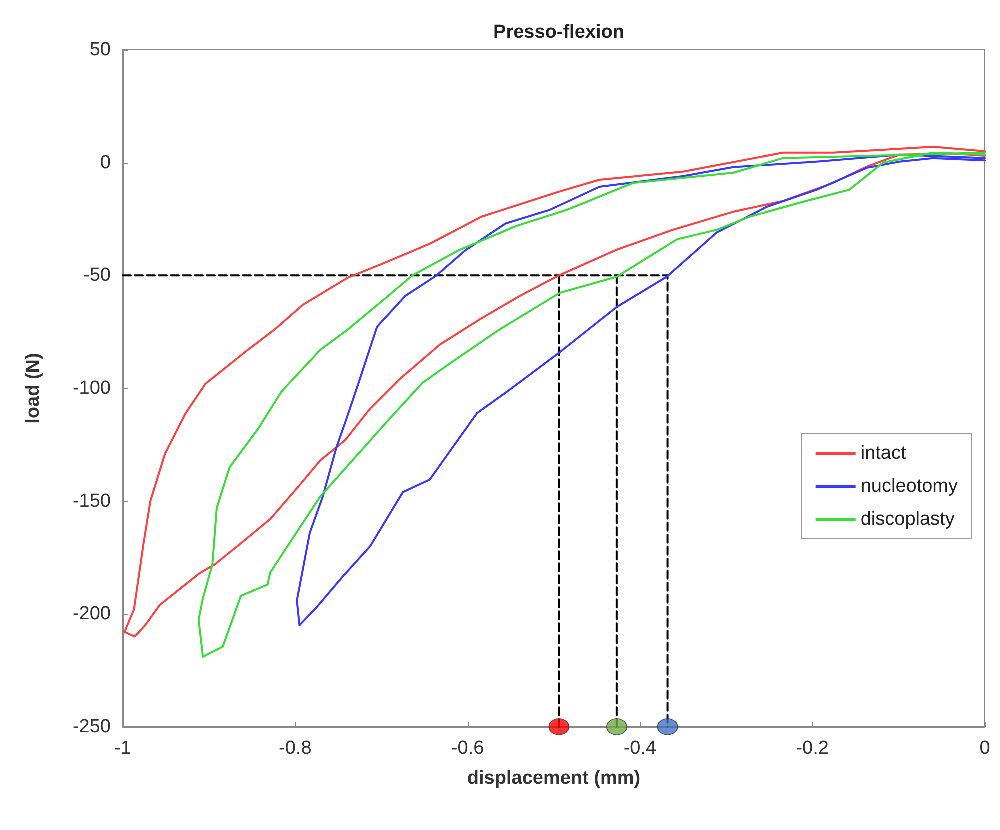 This screenshot has width=1000, height=830. I want to click on y-tick-label: -150, so click(91, 501).